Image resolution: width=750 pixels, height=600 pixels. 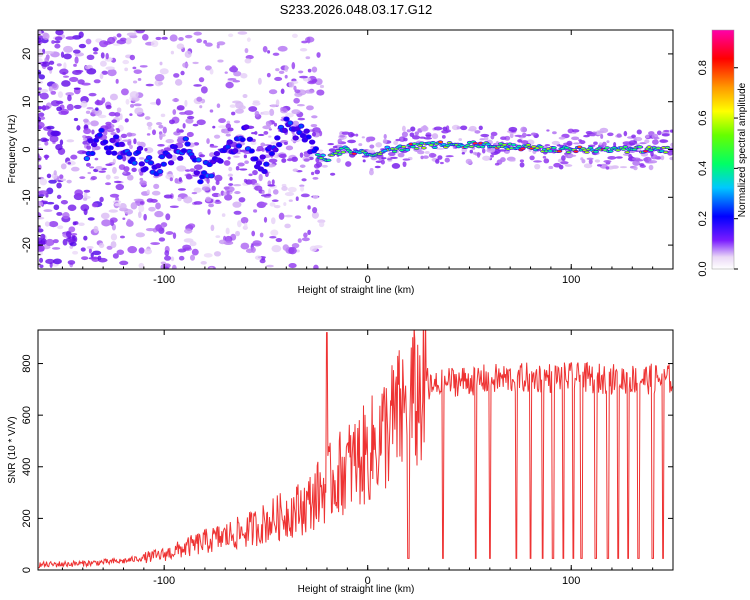 I want to click on spectrogram-ylabel: Frequency (Hz), so click(x=12, y=149).